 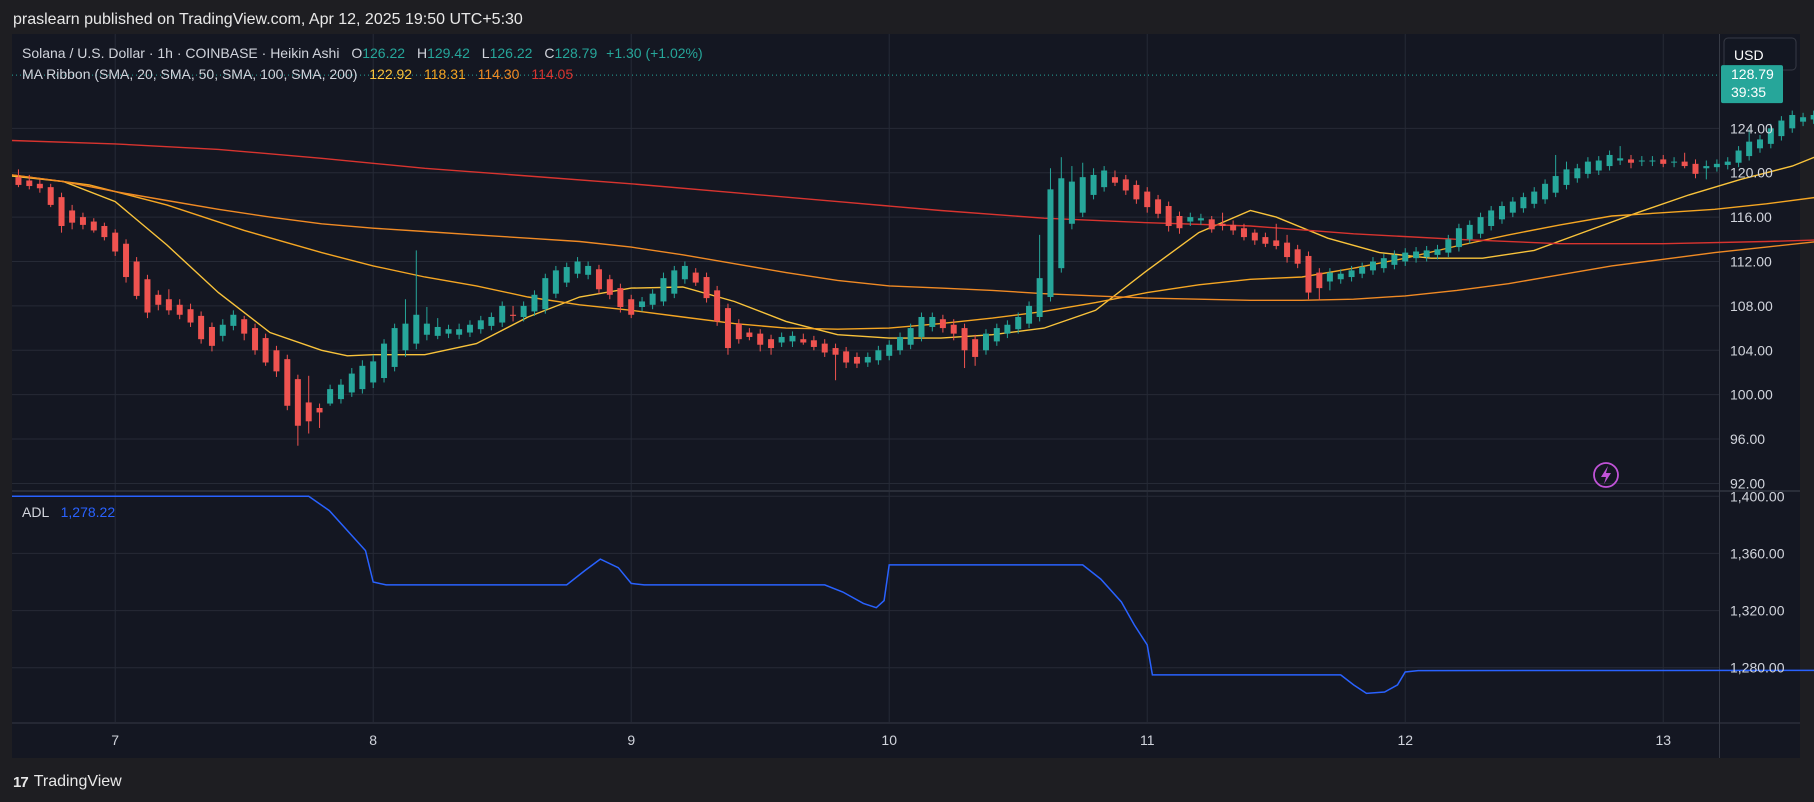 I want to click on lightning-icon-ring, so click(x=1606, y=475).